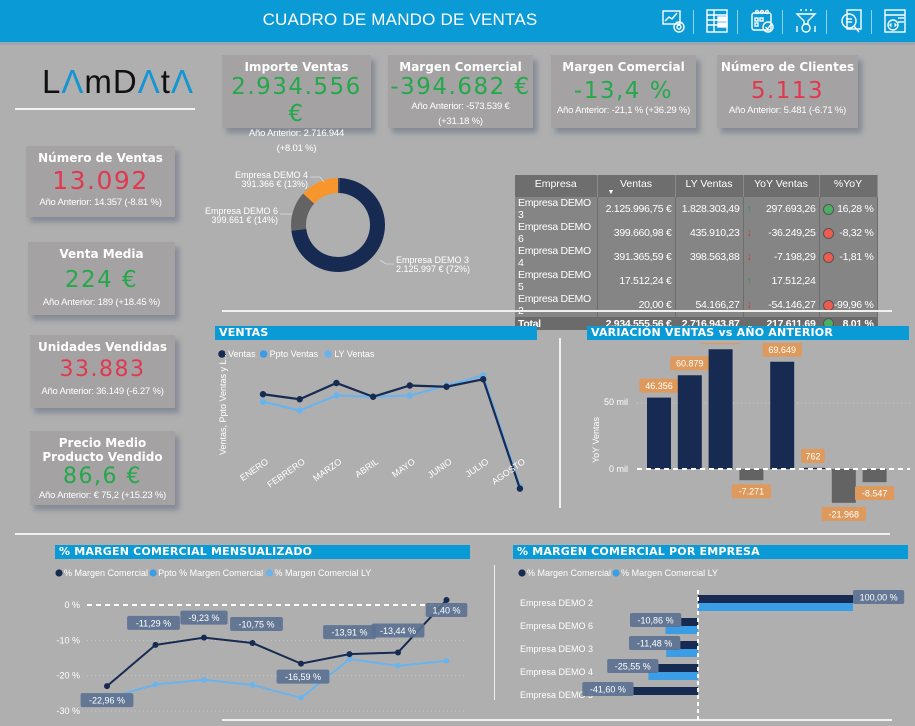 The image size is (915, 726). Describe the element at coordinates (296, 133) in the screenshot. I see `kpi-previous: Año Anterior: 2.716.944` at that location.